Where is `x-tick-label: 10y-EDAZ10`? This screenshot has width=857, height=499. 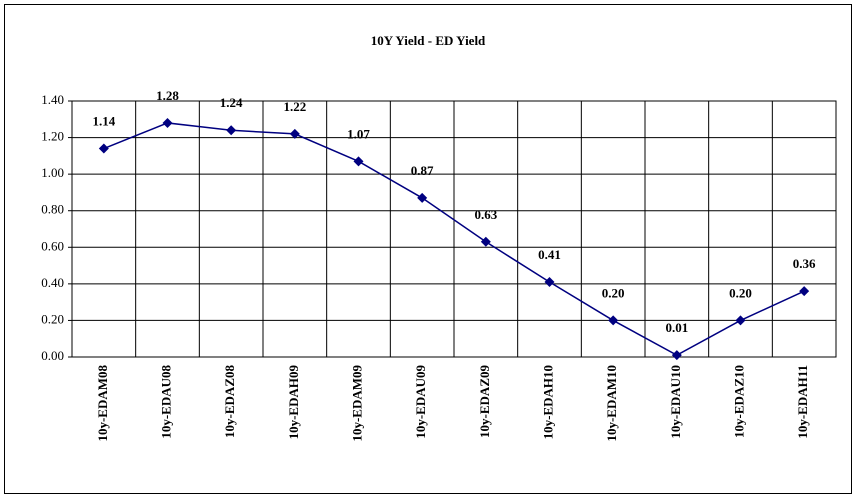 x-tick-label: 10y-EDAZ10 is located at coordinates (738, 401).